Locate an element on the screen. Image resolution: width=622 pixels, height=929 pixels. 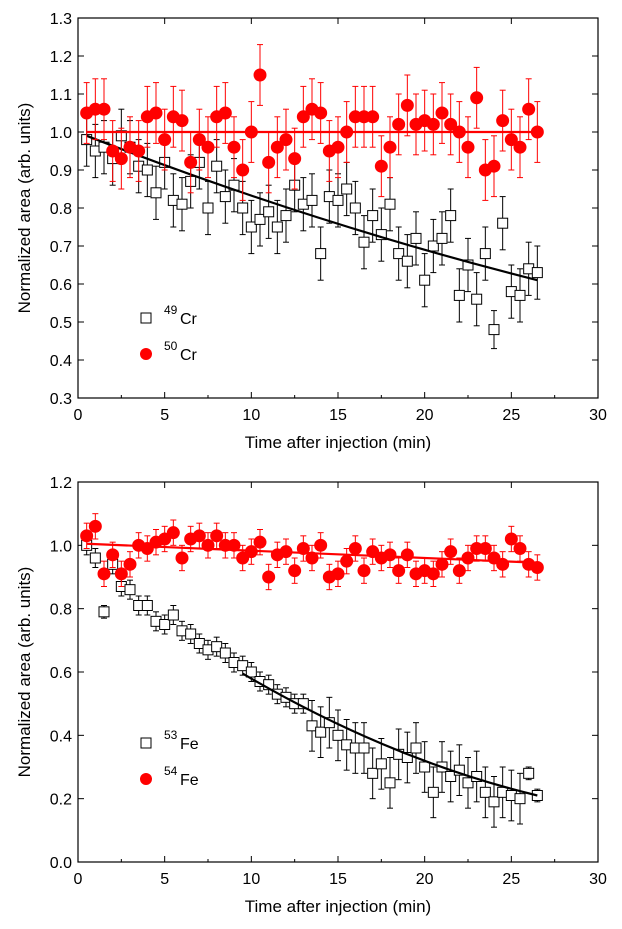
y-tick-label: 1.0 is located at coordinates (61, 546).